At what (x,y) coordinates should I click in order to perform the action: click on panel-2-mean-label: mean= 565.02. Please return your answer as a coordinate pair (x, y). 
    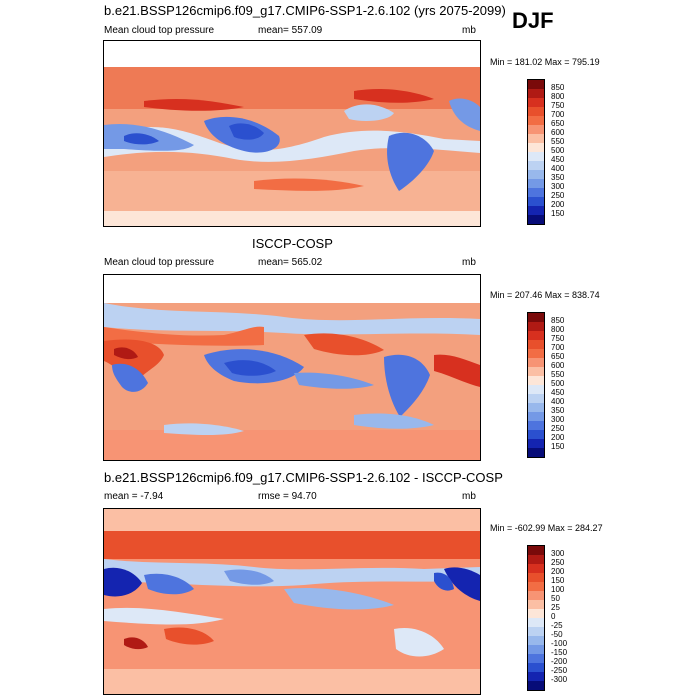
    Looking at the image, I should click on (290, 262).